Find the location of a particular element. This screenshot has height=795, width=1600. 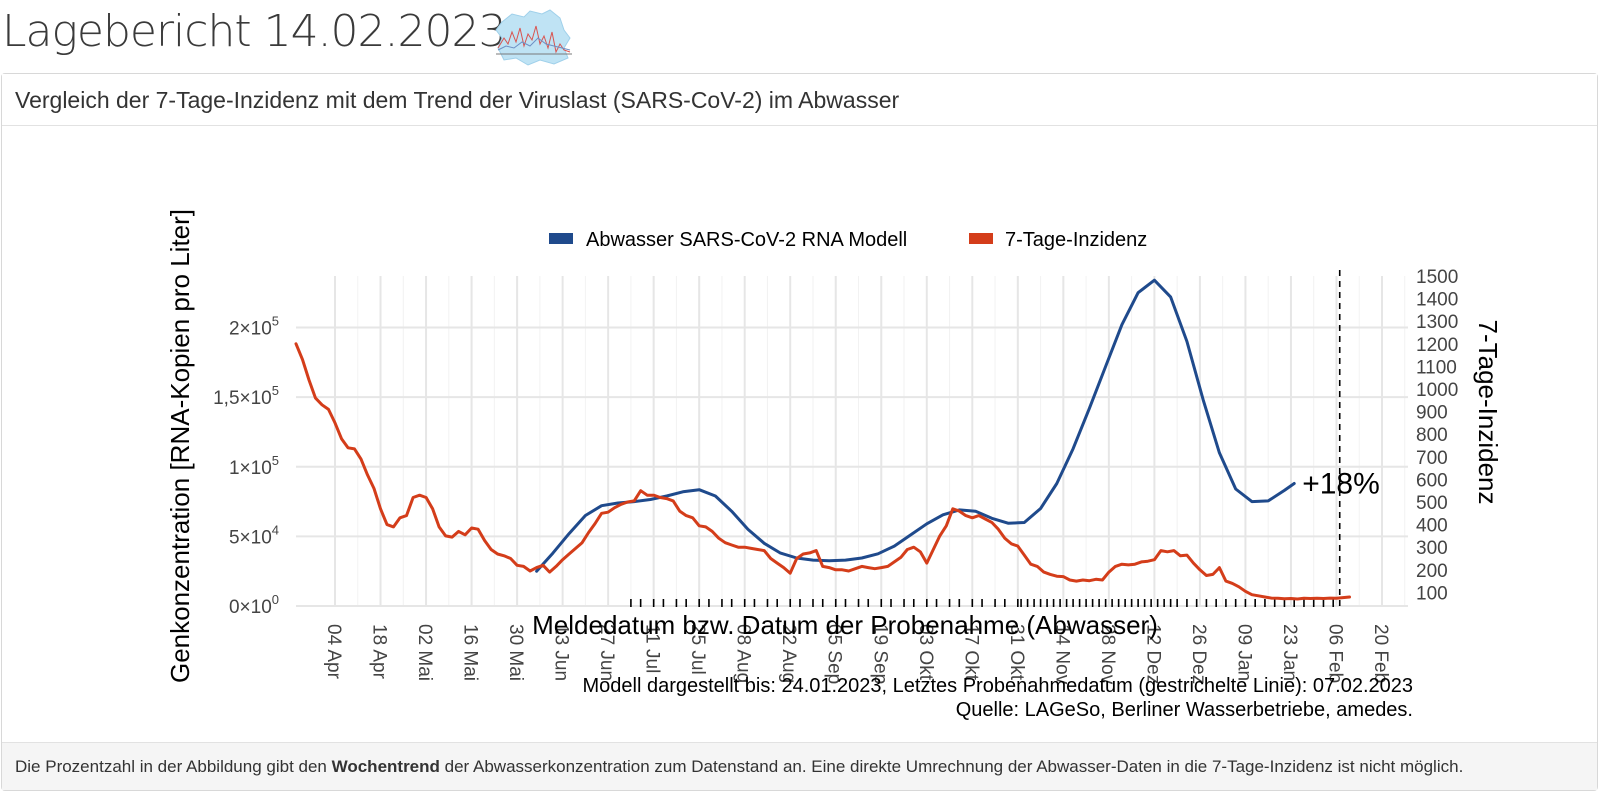

y-tick-label: 1×10⁵ is located at coordinates (254, 466).